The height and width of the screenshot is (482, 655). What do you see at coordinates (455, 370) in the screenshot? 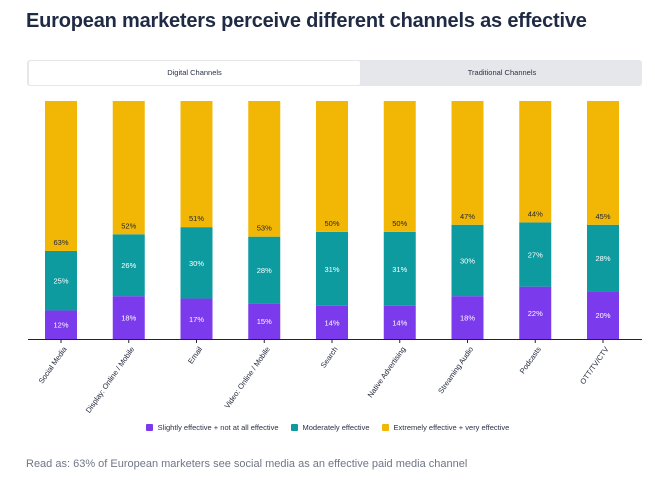
I see `x-tick-label: Streaming Audio` at bounding box center [455, 370].